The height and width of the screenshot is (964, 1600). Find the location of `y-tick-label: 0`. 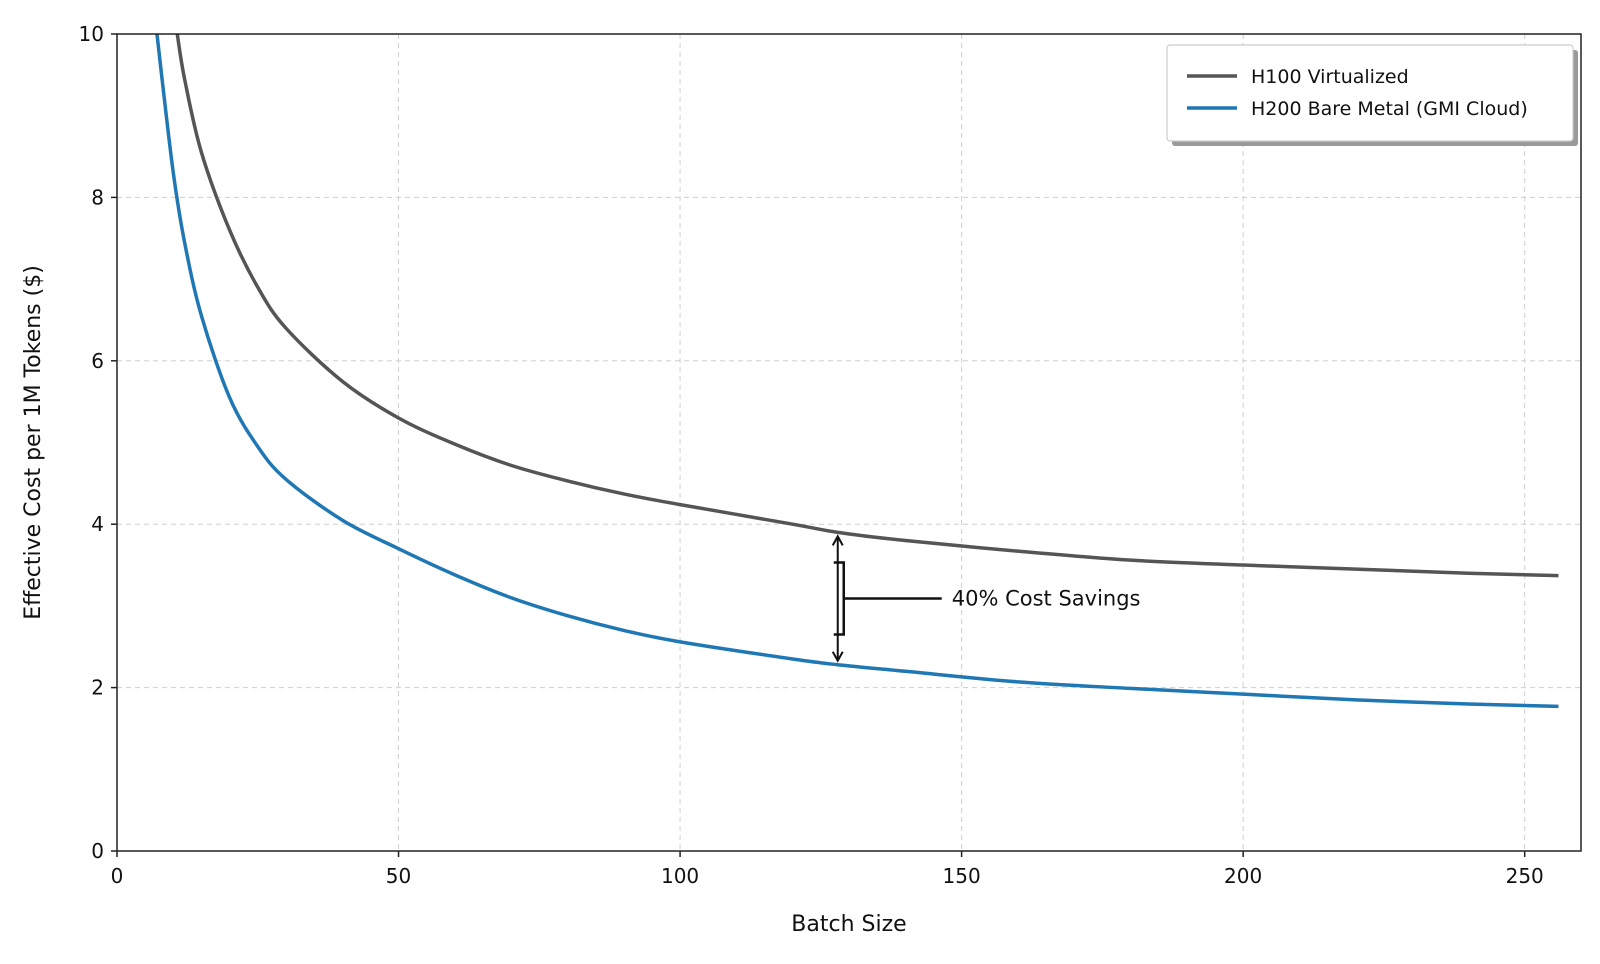

y-tick-label: 0 is located at coordinates (97, 851).